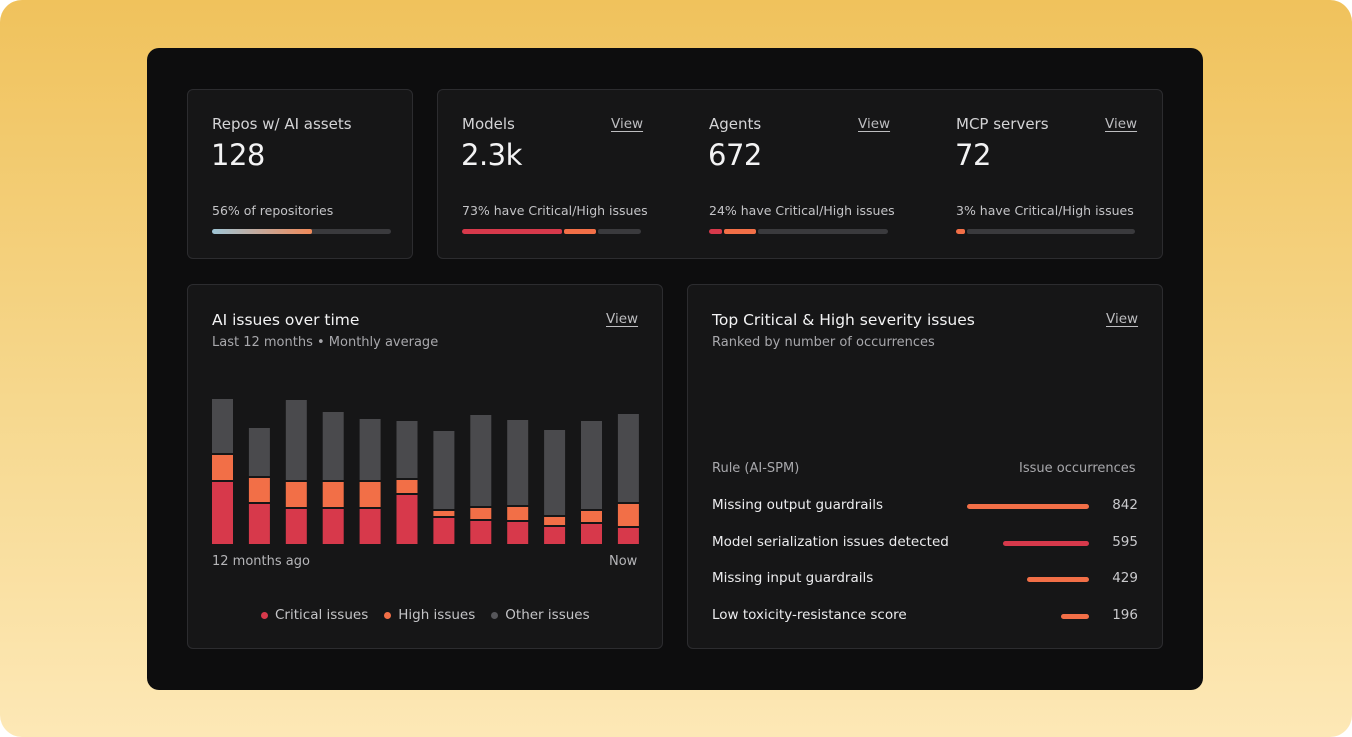 Image resolution: width=1352 pixels, height=737 pixels. What do you see at coordinates (322, 615) in the screenshot?
I see `legend-critical-label: Critical issues` at bounding box center [322, 615].